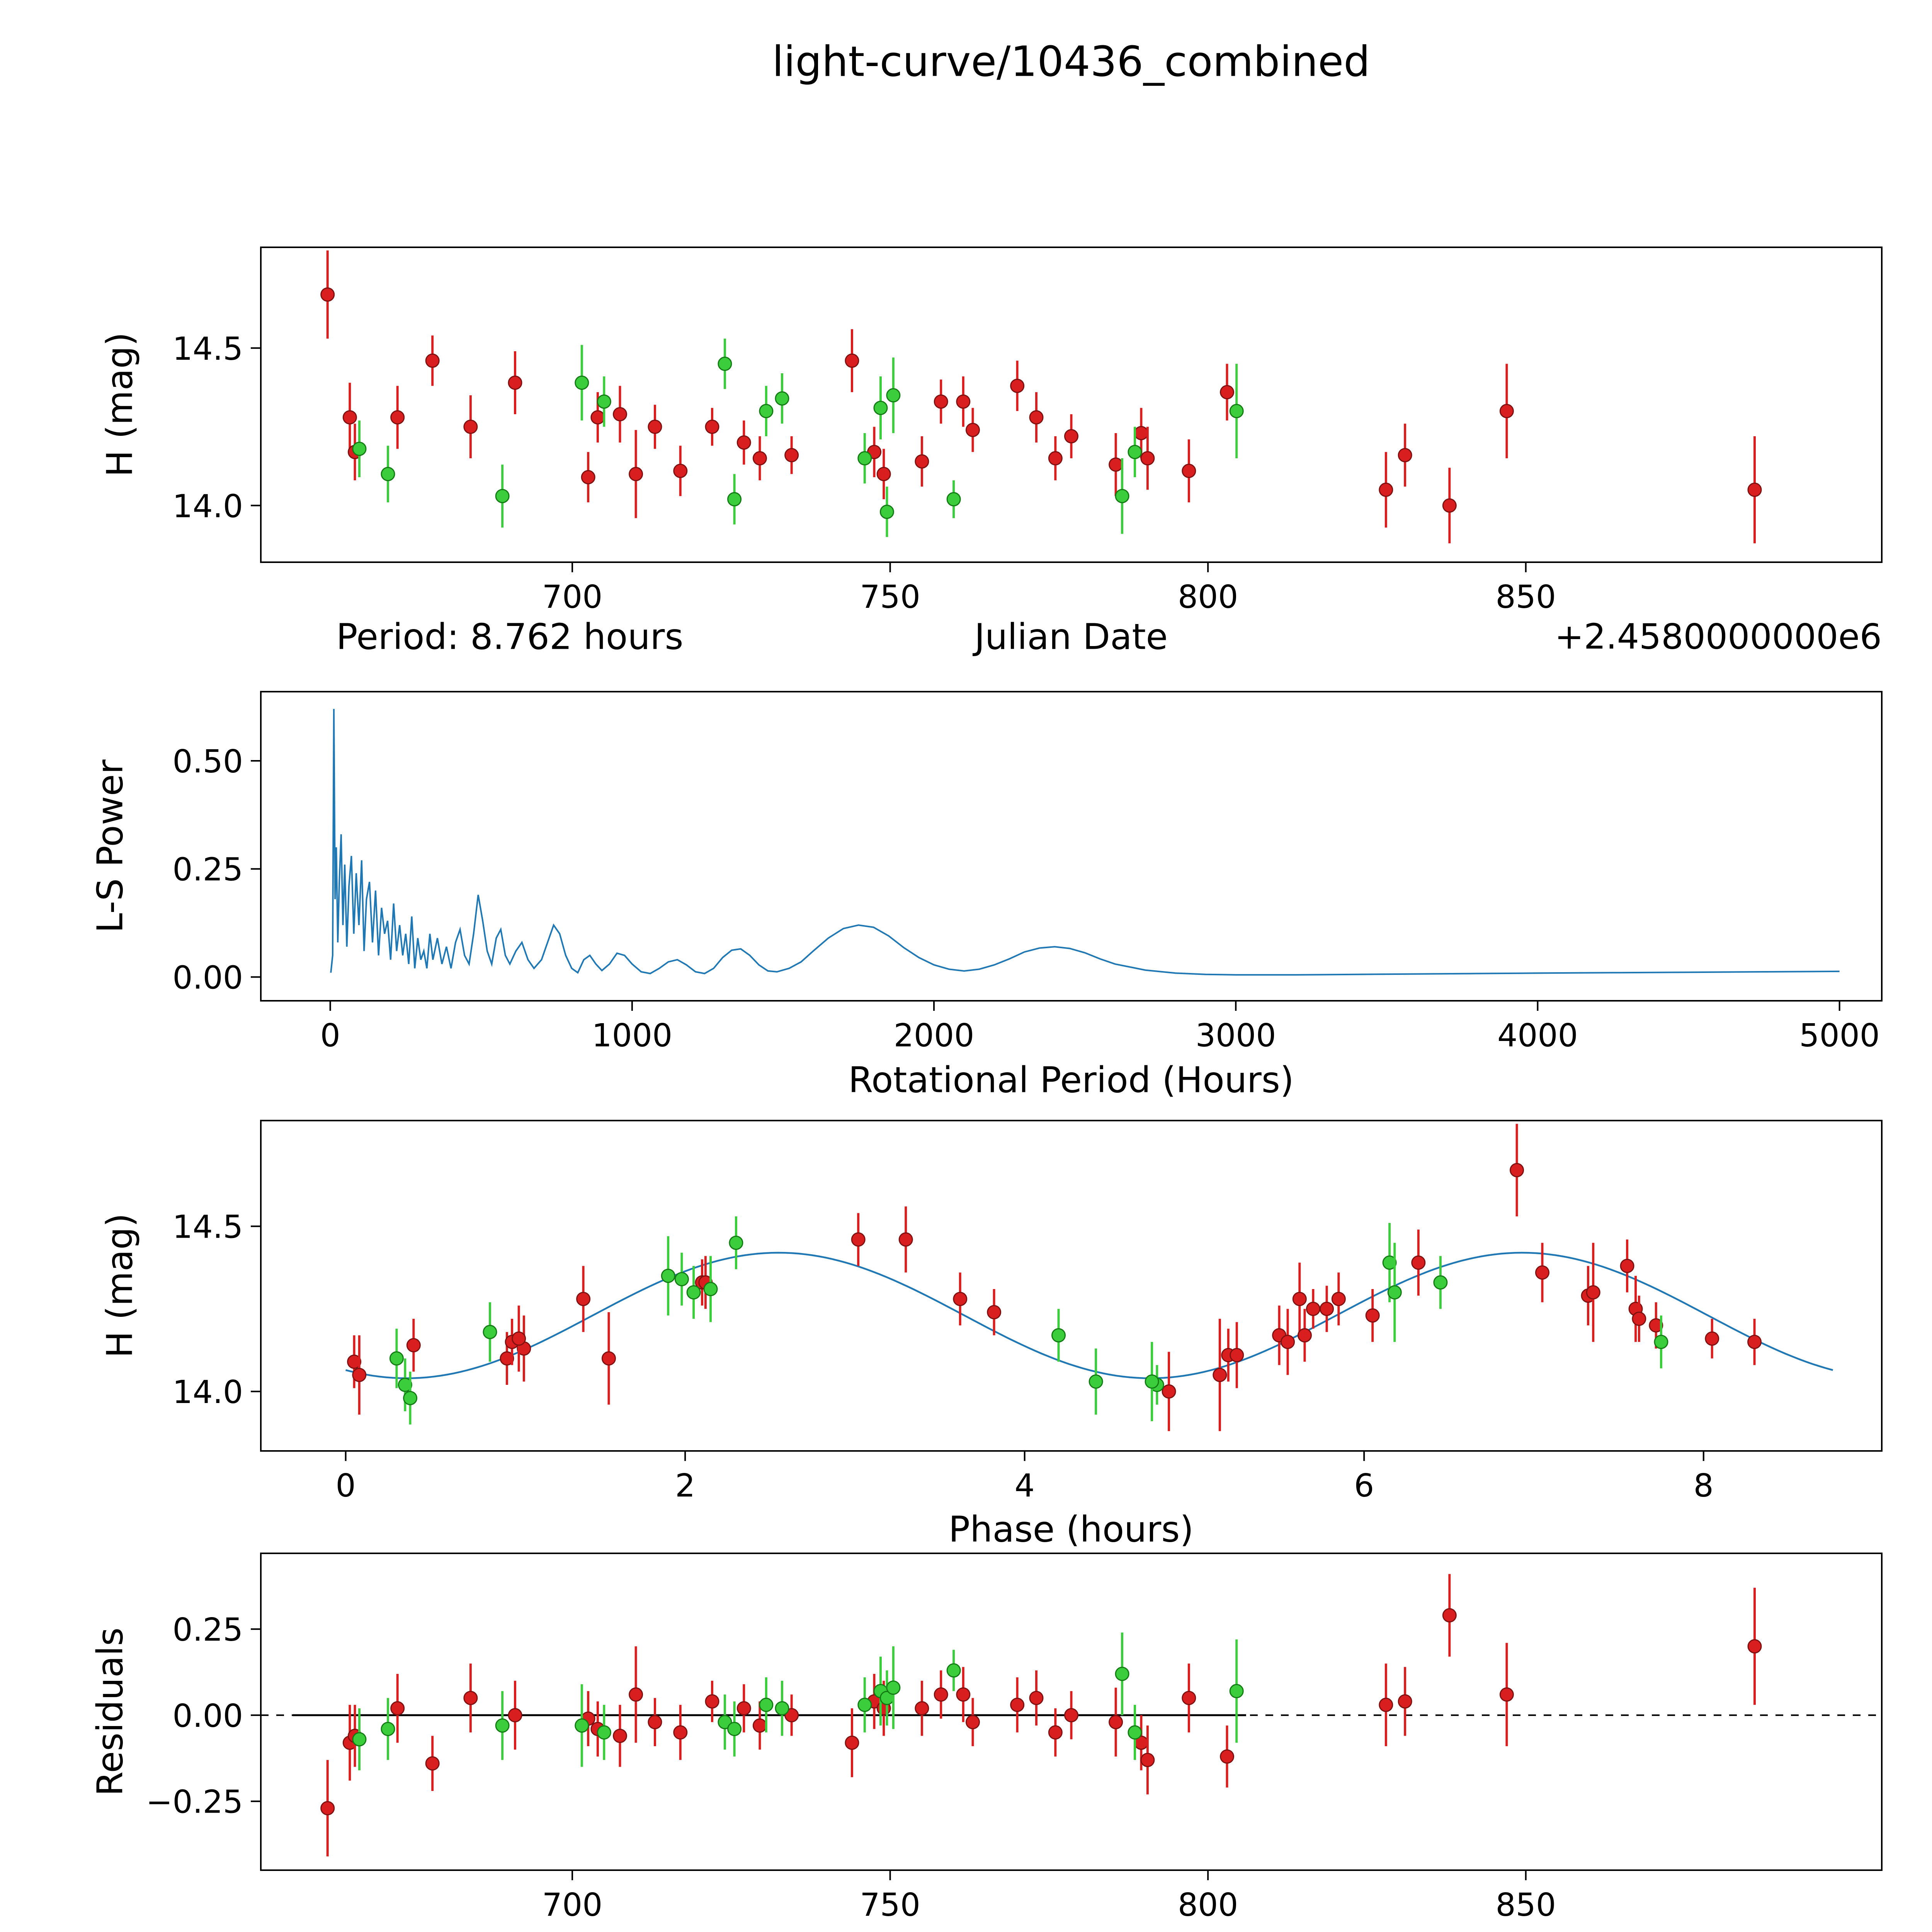 Image resolution: width=1932 pixels, height=1932 pixels. Describe the element at coordinates (1071, 1080) in the screenshot. I see `xlabel-rotational-period: Rotational Period (Hours)` at that location.